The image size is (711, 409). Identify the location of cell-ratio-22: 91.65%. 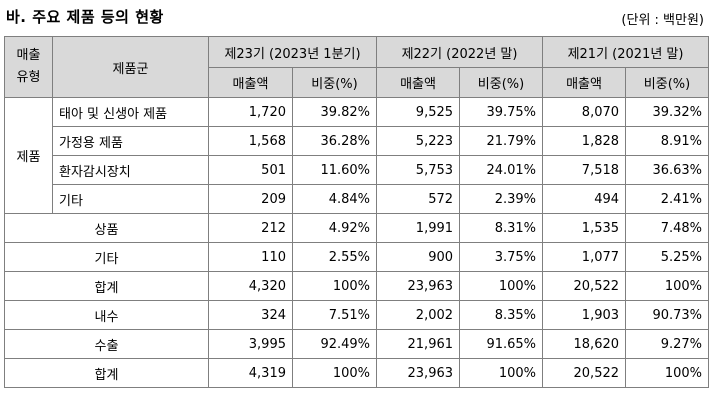
(501, 344).